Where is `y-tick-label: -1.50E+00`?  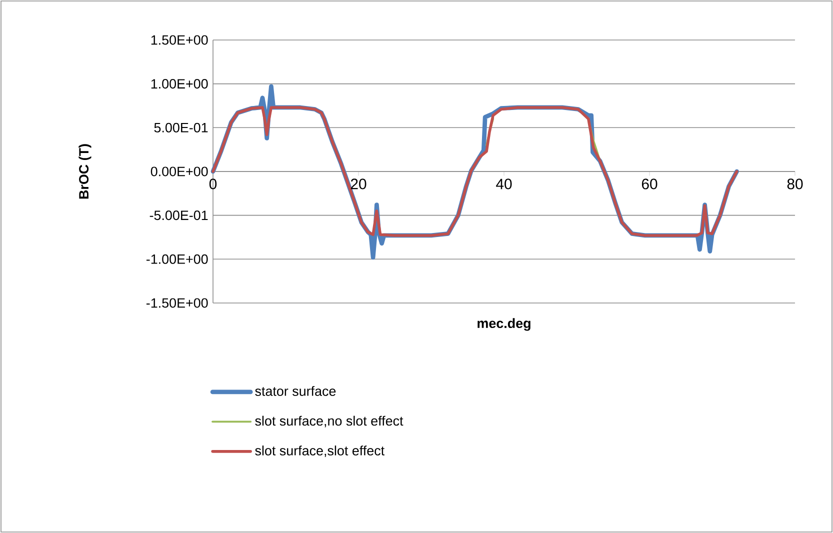
y-tick-label: -1.50E+00 is located at coordinates (177, 303).